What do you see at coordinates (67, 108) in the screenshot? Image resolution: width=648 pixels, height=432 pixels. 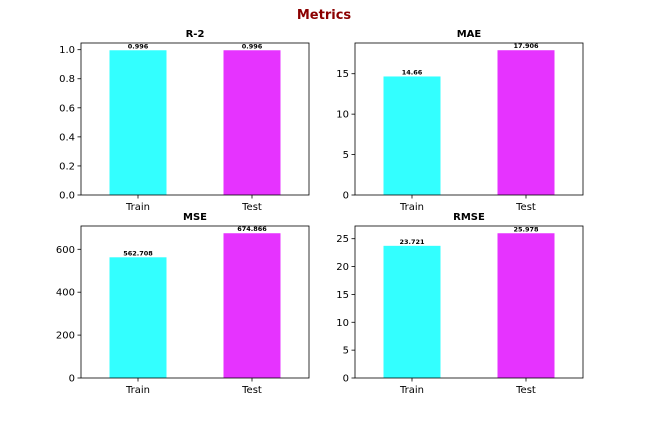 I see `chart-r-2-ytick-label-3: 0.6` at bounding box center [67, 108].